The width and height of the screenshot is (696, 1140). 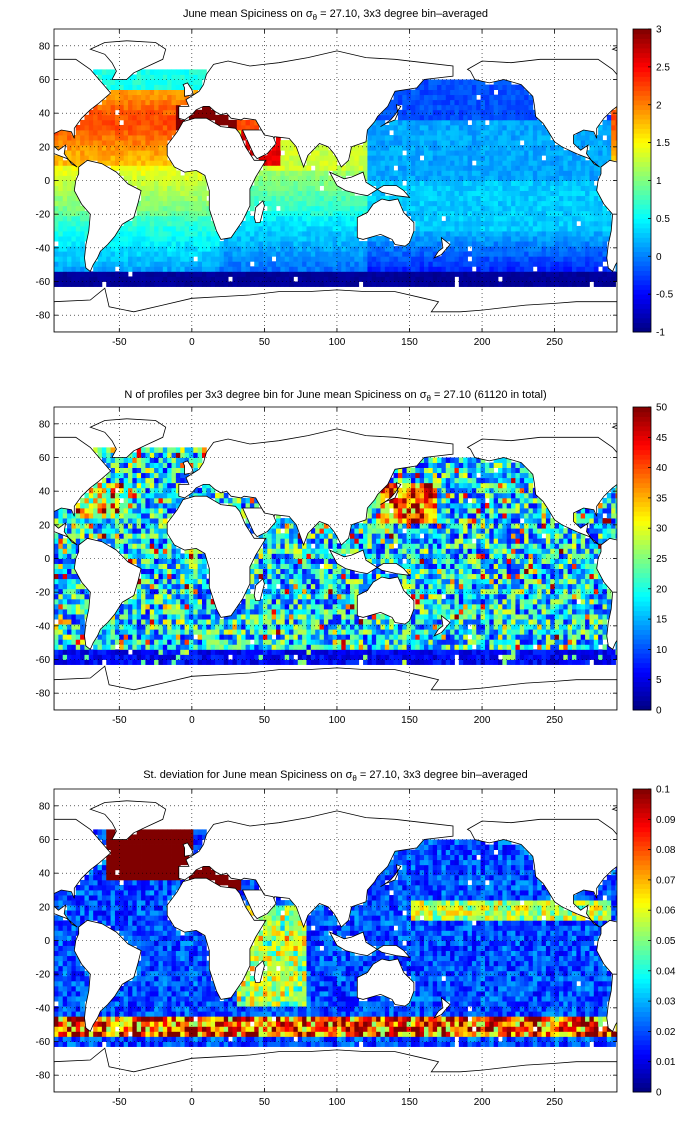 I want to click on panel-1-colorbar: -1-0.500.511.522.53, so click(x=653, y=182).